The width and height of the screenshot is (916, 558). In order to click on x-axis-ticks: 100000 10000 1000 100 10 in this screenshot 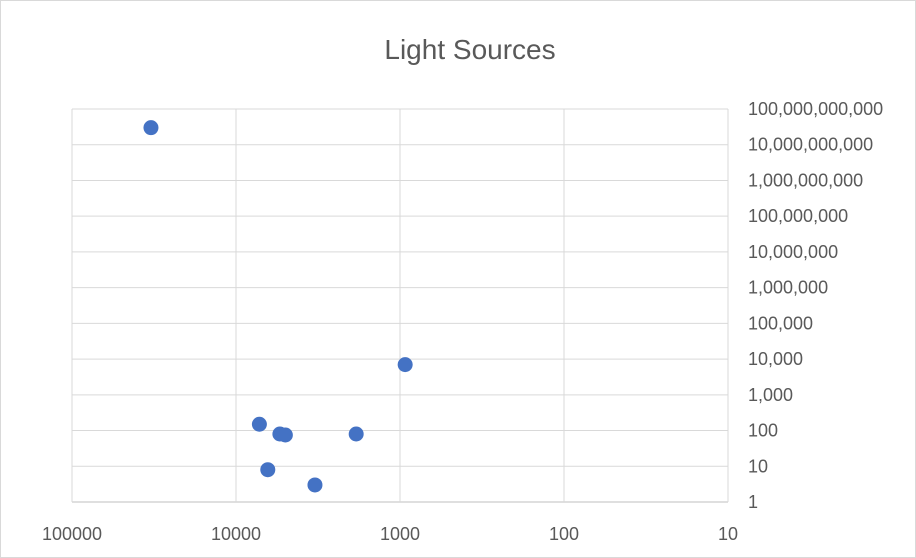, I will do `click(390, 534)`.